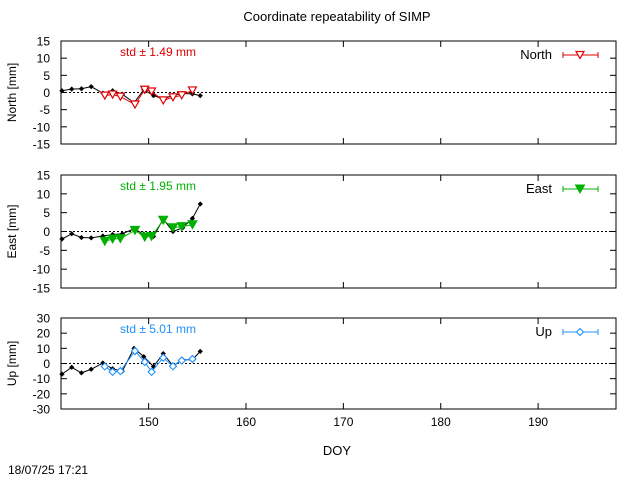 This screenshot has width=640, height=480. What do you see at coordinates (42, 394) in the screenshot?
I see `y-tick-label: -20` at bounding box center [42, 394].